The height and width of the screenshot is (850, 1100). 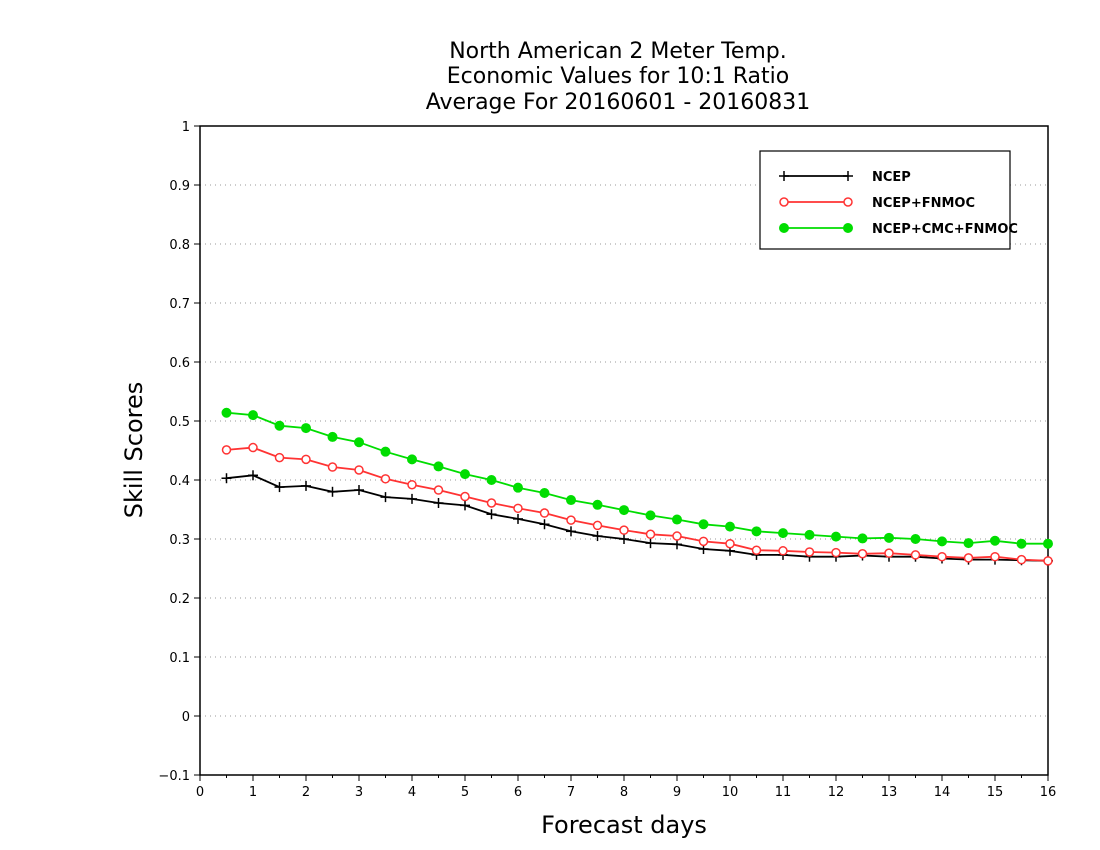 I want to click on x-tick-label: 13, so click(x=889, y=792).